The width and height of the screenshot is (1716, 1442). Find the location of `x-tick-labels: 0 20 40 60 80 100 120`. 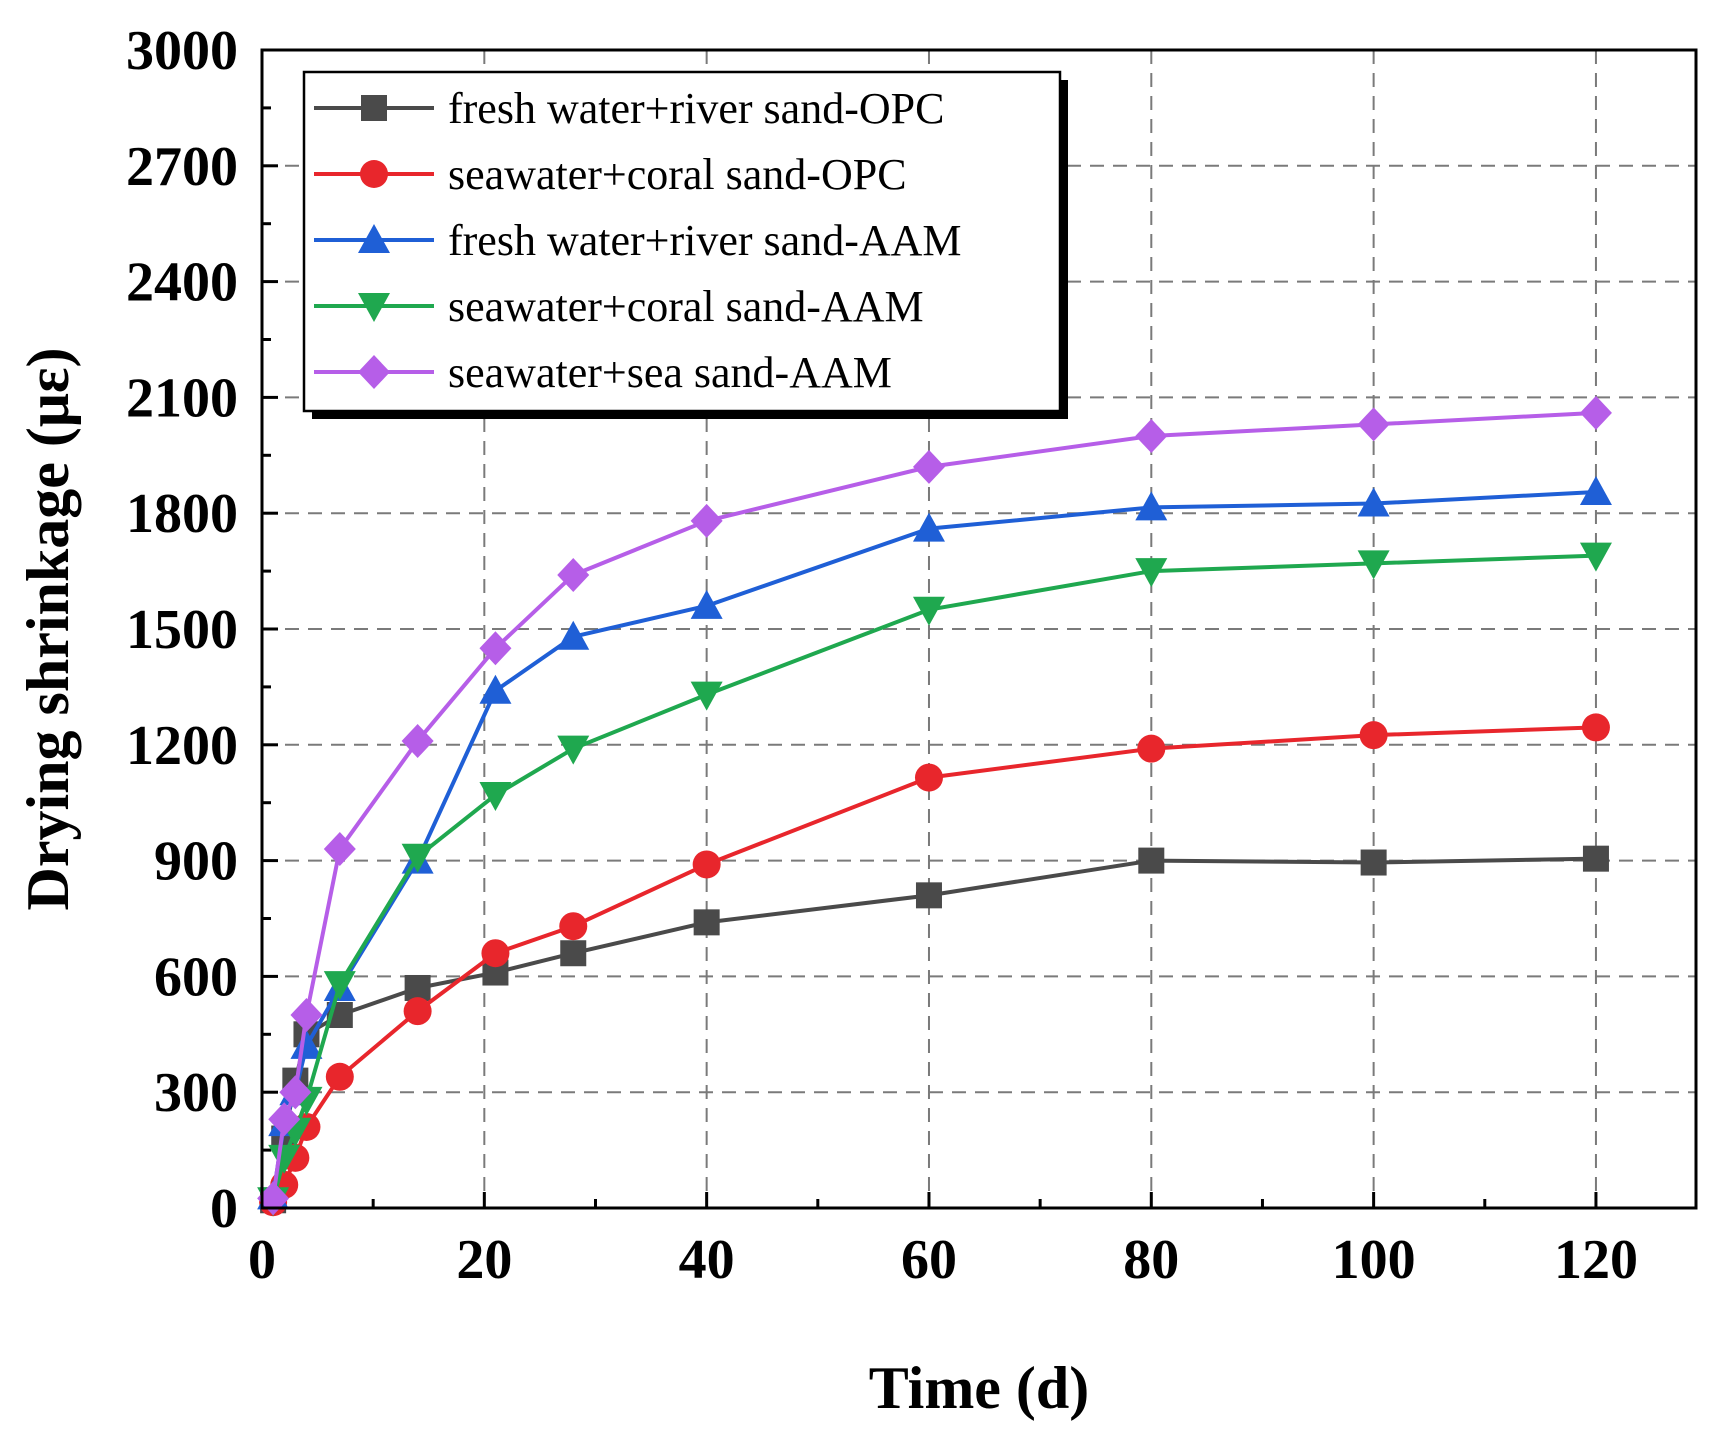

x-tick-labels: 0 20 40 60 80 100 120 is located at coordinates (943, 1260).